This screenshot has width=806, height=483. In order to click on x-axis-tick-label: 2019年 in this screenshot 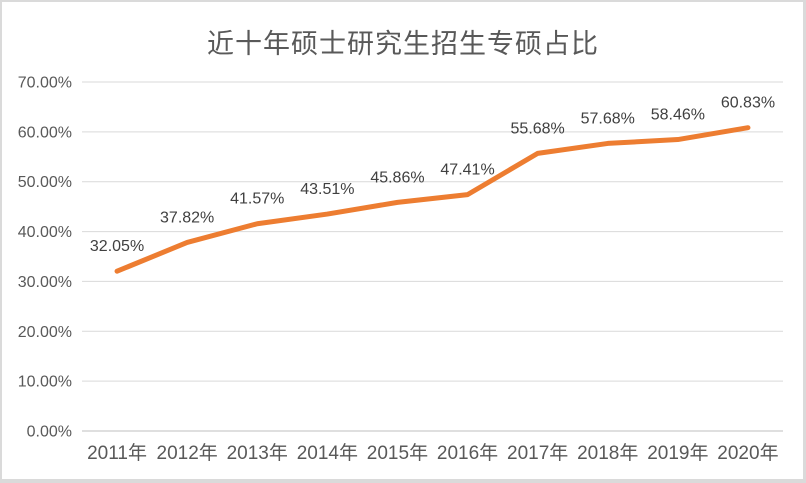, I will do `click(677, 453)`.